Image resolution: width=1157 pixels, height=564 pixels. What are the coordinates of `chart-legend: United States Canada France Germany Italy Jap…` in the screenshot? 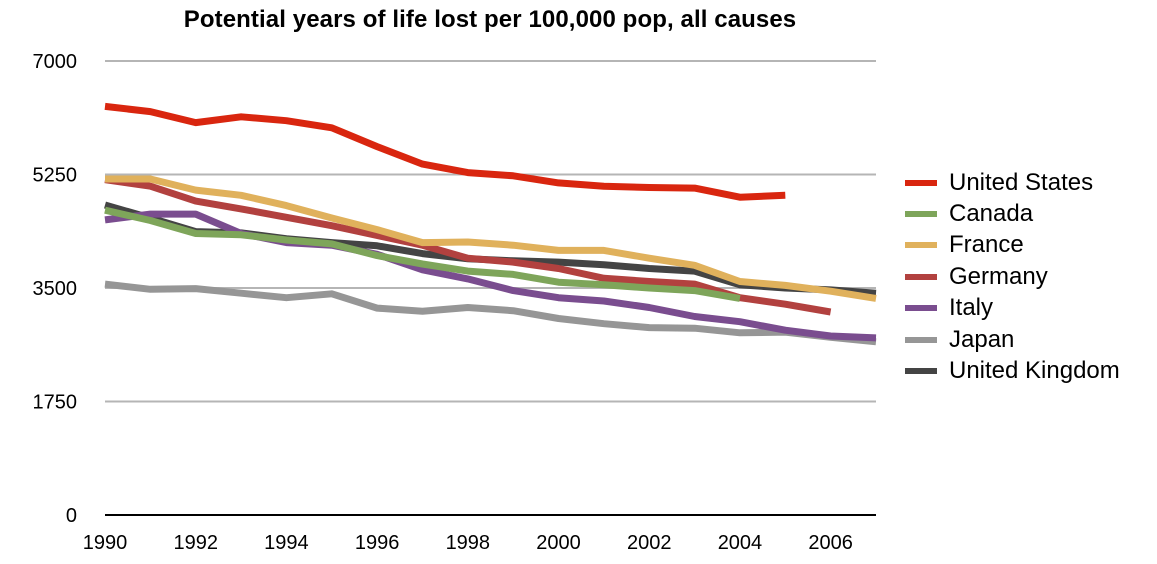 It's located at (1030, 277).